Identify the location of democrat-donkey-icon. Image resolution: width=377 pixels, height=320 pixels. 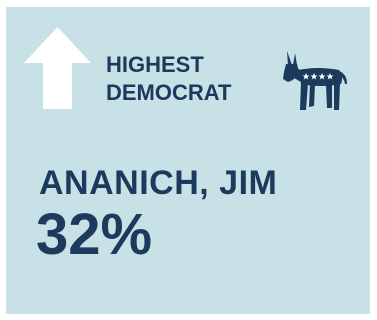
(315, 80).